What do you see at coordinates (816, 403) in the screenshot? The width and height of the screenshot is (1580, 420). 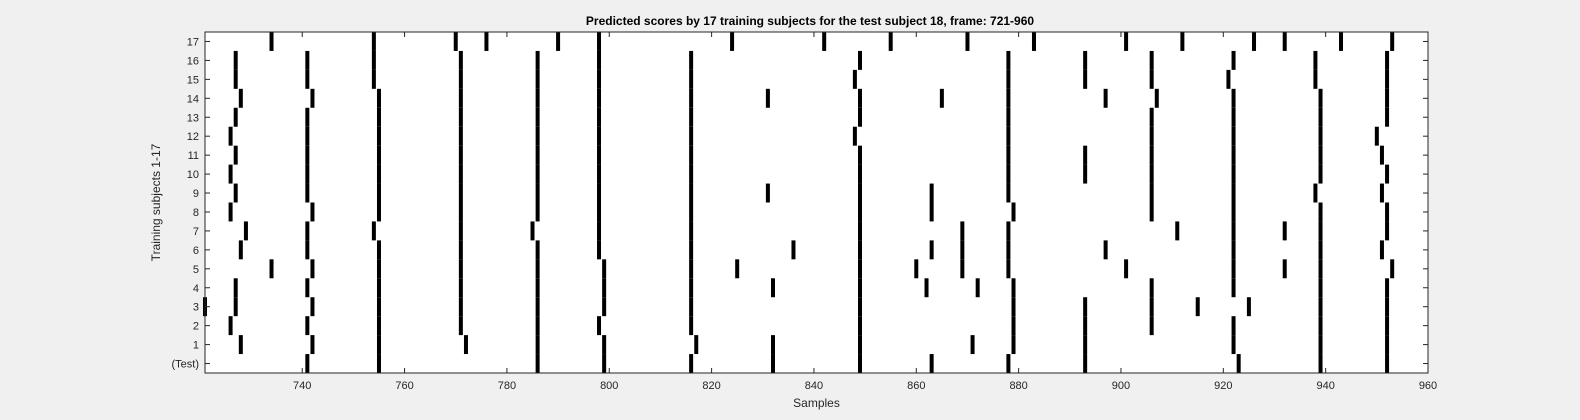 I see `x-axis-label: Samples` at bounding box center [816, 403].